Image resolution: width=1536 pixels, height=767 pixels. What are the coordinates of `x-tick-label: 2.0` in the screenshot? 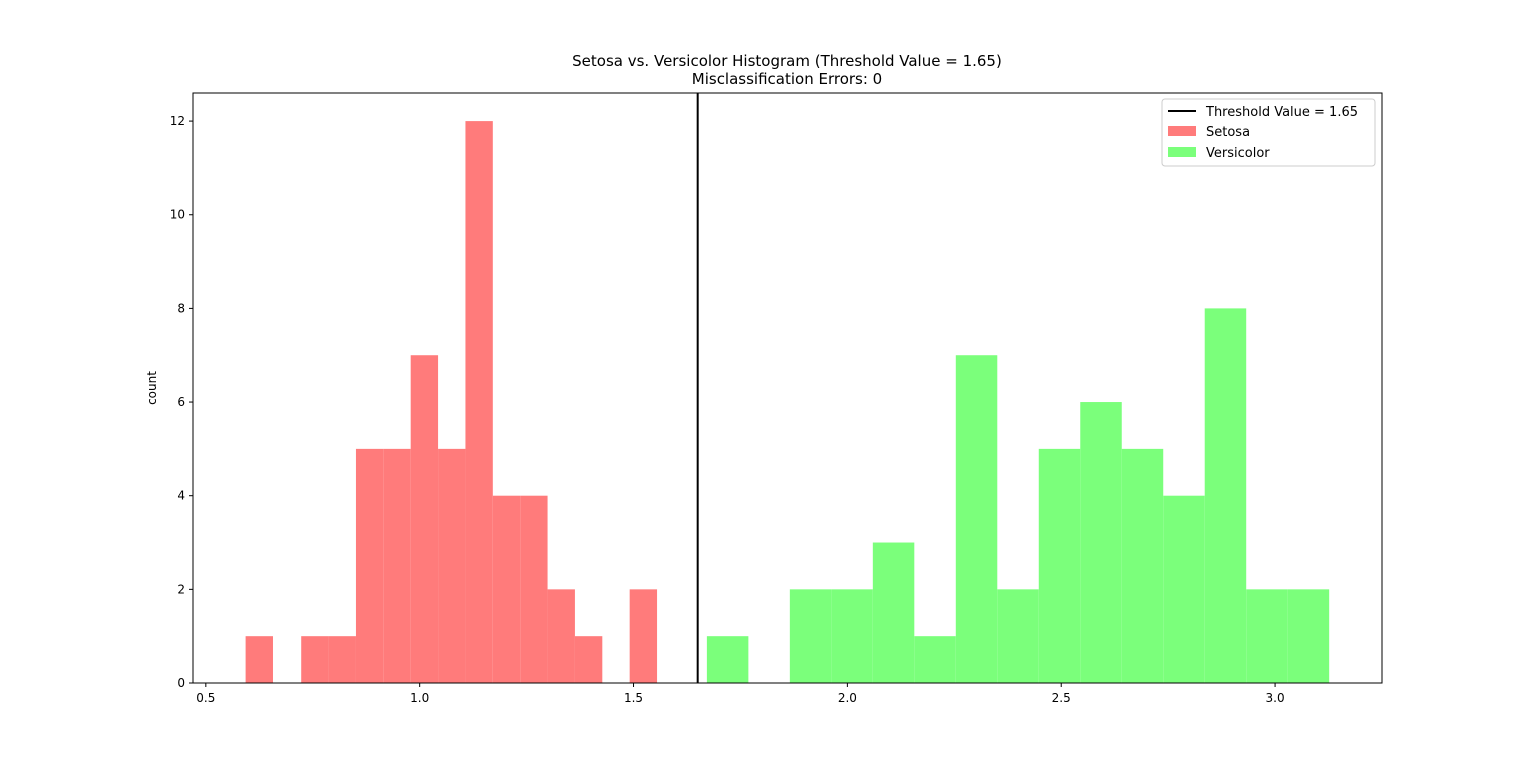 It's located at (847, 698).